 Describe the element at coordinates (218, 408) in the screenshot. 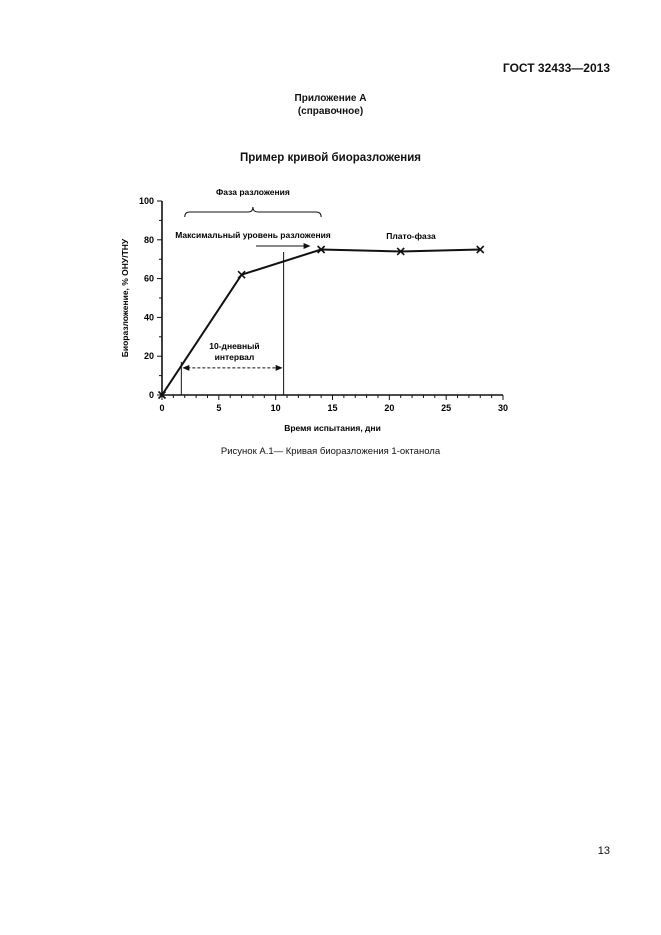

I see `x-tick-label: 5` at that location.